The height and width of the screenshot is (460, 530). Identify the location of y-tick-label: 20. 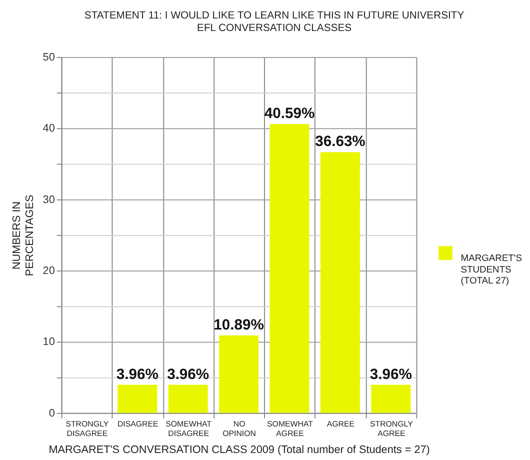
(48, 271).